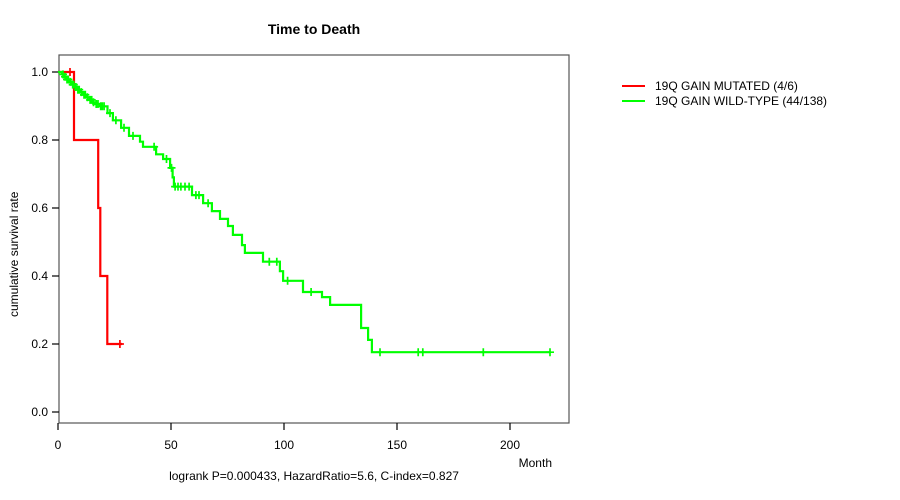 This screenshot has height=500, width=900. I want to click on x-tick-label: 150, so click(397, 445).